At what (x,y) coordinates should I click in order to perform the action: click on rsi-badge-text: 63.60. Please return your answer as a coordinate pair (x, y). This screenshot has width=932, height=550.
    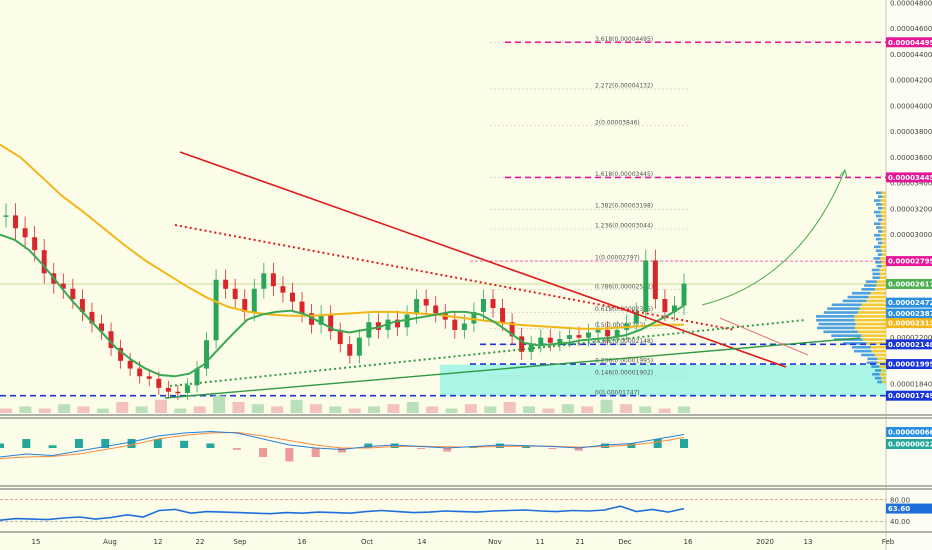
    Looking at the image, I should click on (899, 509).